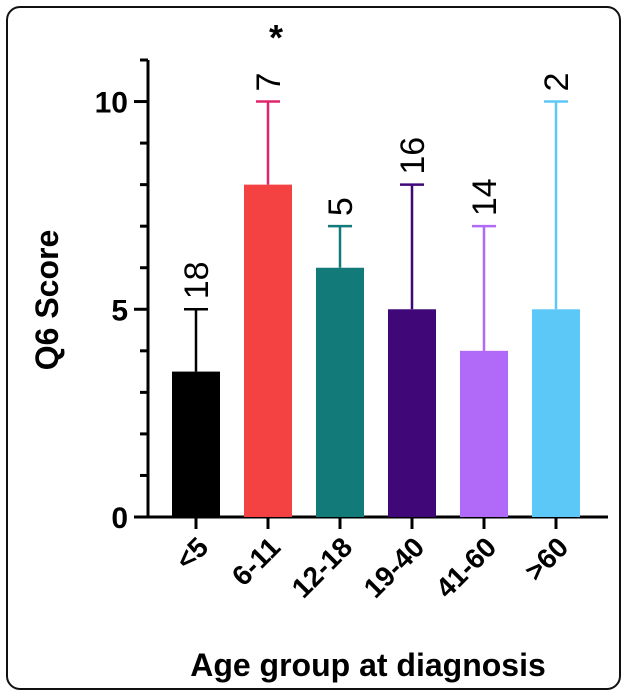 The height and width of the screenshot is (697, 629). I want to click on n-label: 14, so click(485, 197).